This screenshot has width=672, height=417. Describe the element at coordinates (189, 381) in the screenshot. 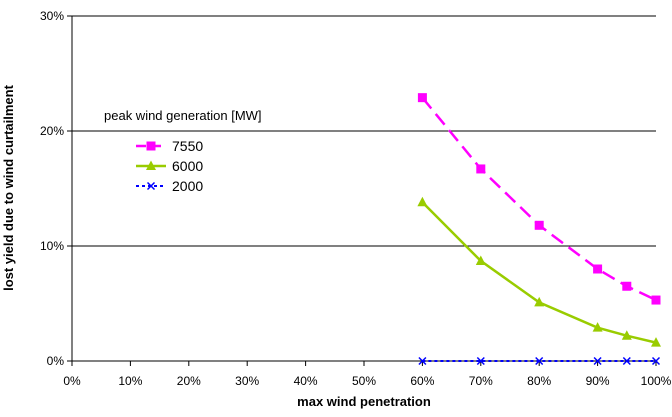

I see `x-tick-label: 20%` at that location.